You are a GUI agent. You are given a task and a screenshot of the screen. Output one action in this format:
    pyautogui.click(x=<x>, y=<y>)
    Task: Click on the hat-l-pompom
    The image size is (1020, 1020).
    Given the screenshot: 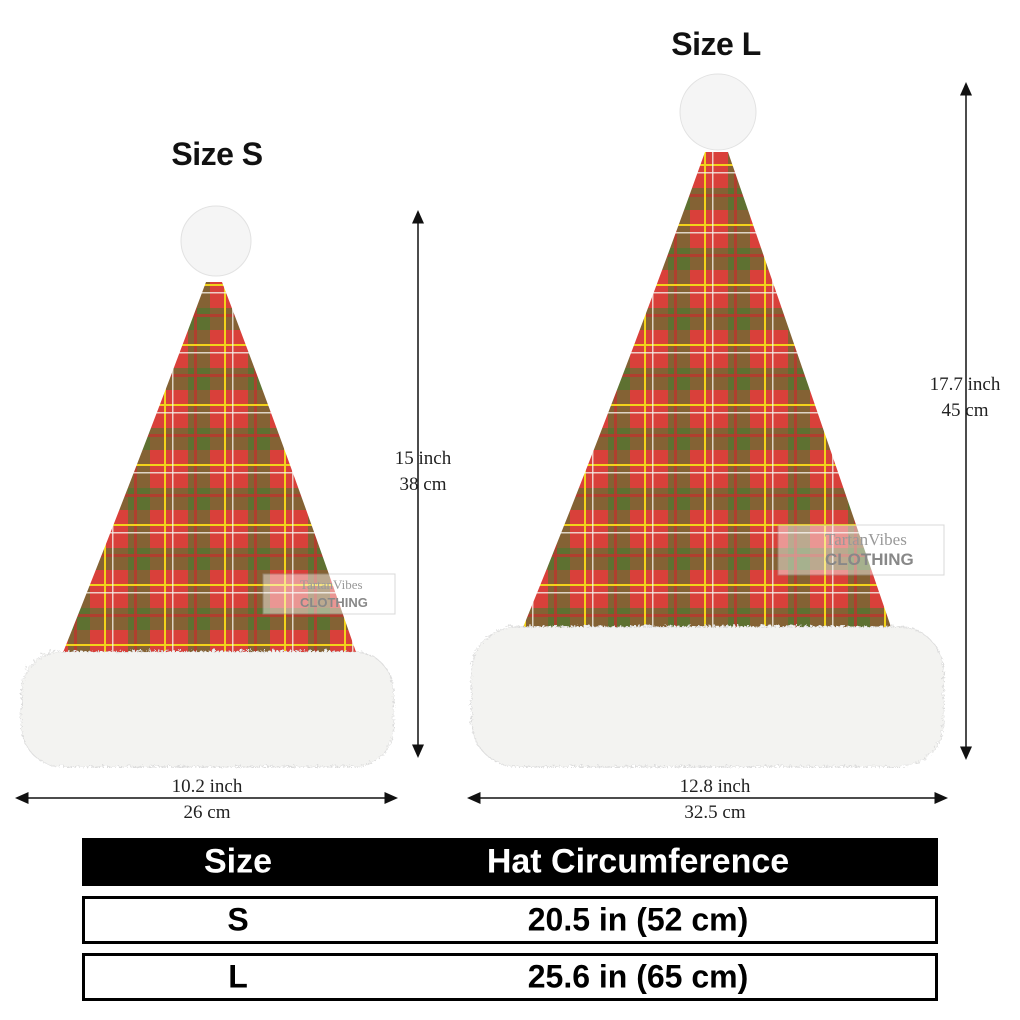 What is the action you would take?
    pyautogui.click(x=718, y=112)
    